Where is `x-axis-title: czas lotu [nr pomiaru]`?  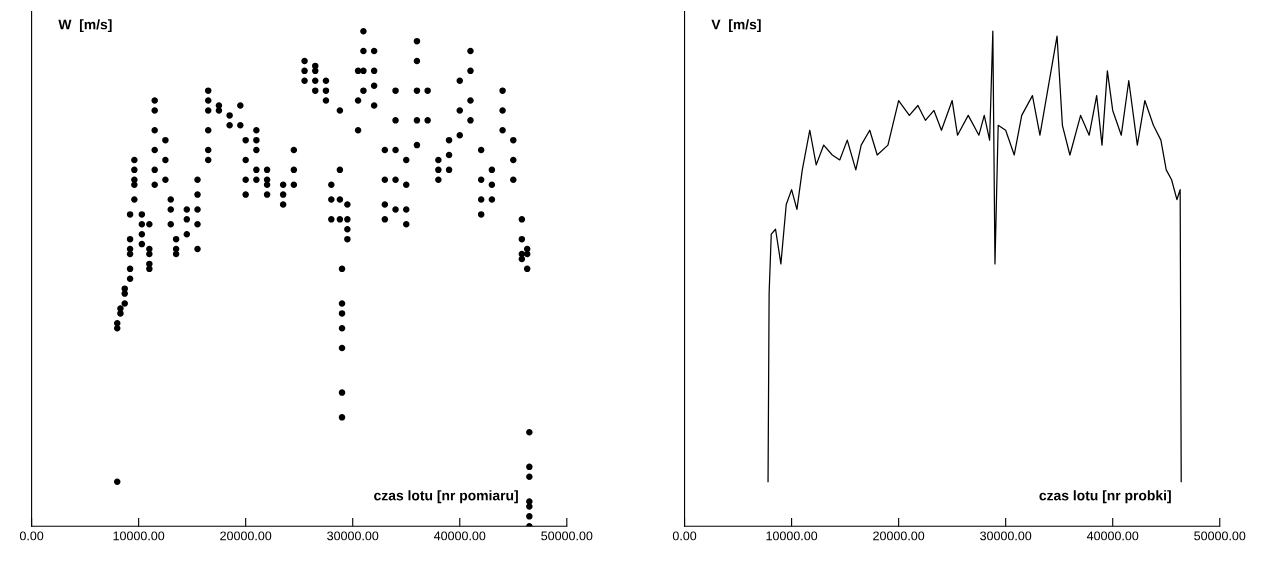 x-axis-title: czas lotu [nr pomiaru] is located at coordinates (446, 497).